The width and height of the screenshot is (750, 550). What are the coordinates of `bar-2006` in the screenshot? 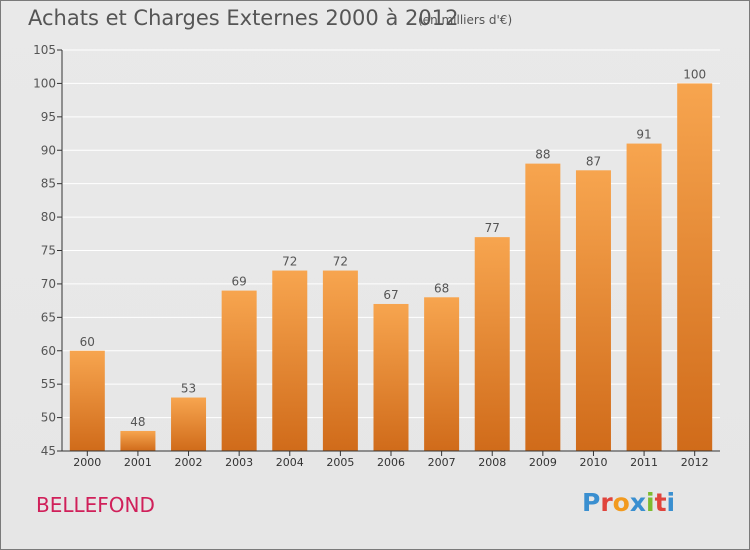 It's located at (391, 377).